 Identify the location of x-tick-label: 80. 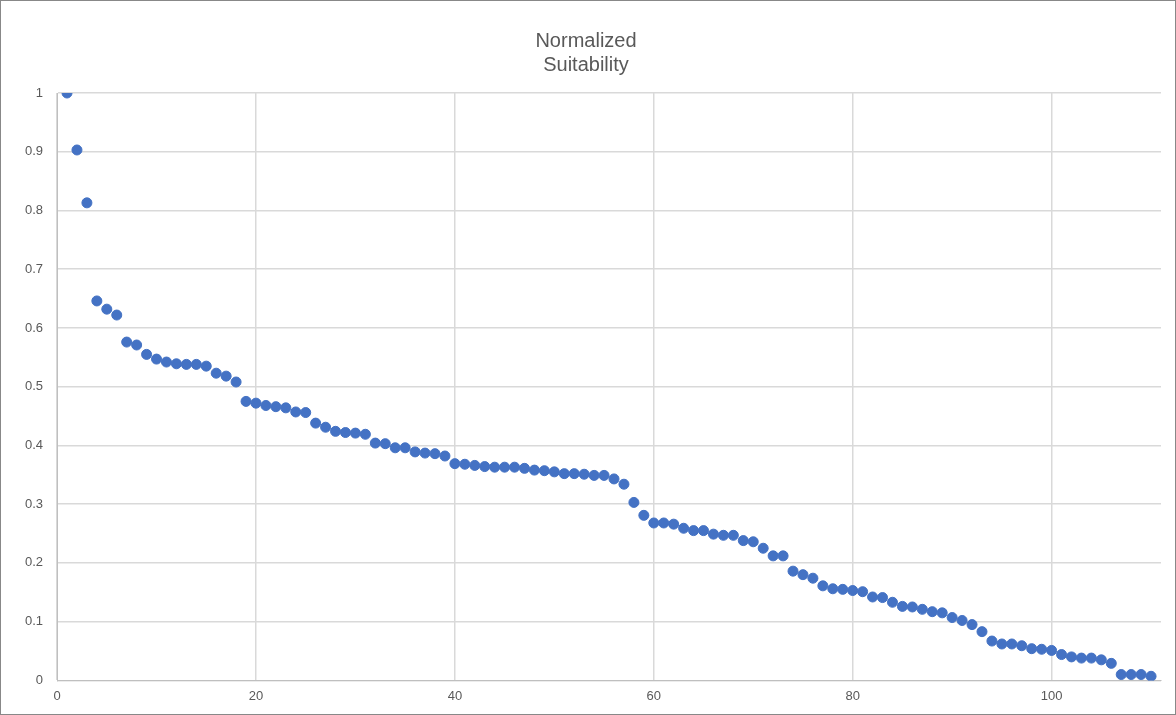
(852, 695).